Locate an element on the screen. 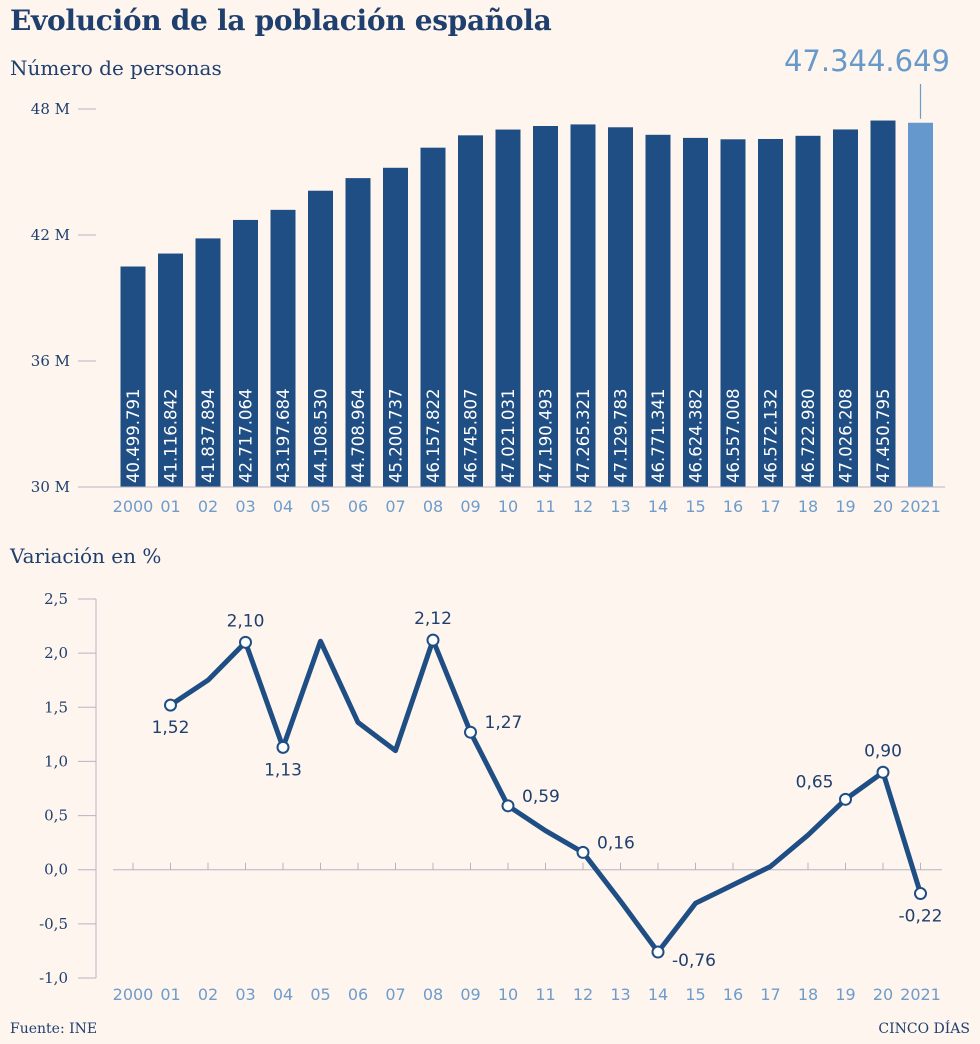  bar-value-label: 44.108.530 is located at coordinates (321, 436).